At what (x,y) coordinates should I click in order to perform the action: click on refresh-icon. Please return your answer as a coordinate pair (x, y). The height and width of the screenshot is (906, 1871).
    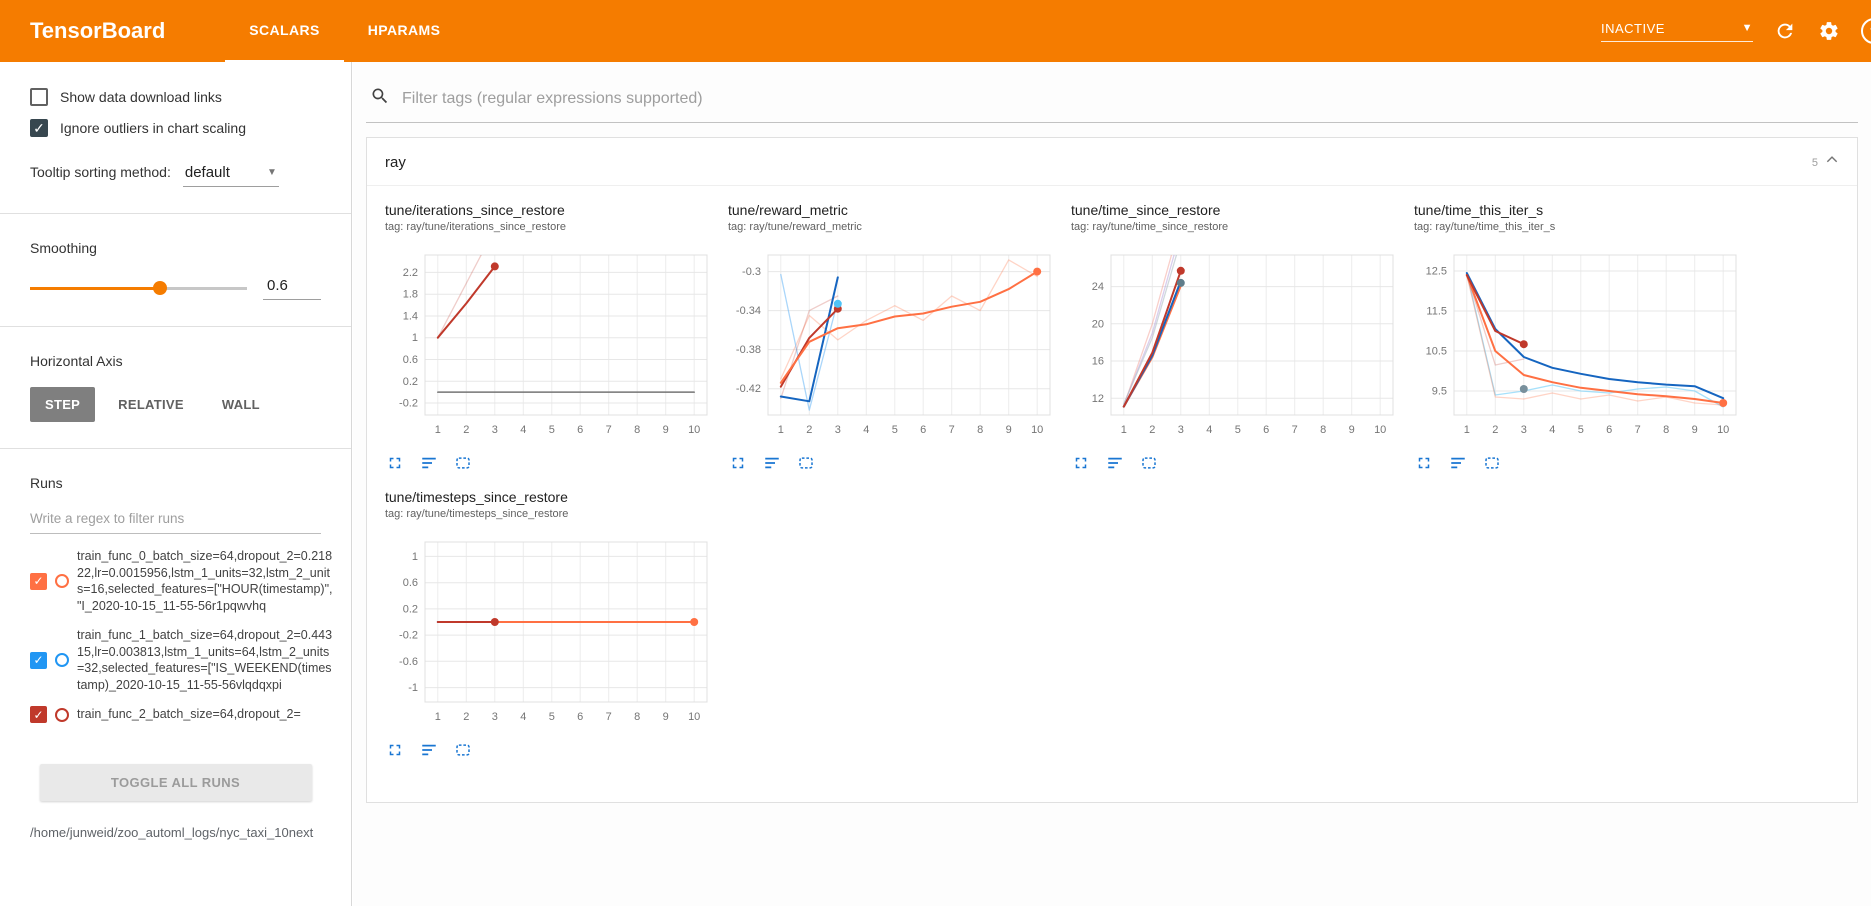
    Looking at the image, I should click on (1785, 31).